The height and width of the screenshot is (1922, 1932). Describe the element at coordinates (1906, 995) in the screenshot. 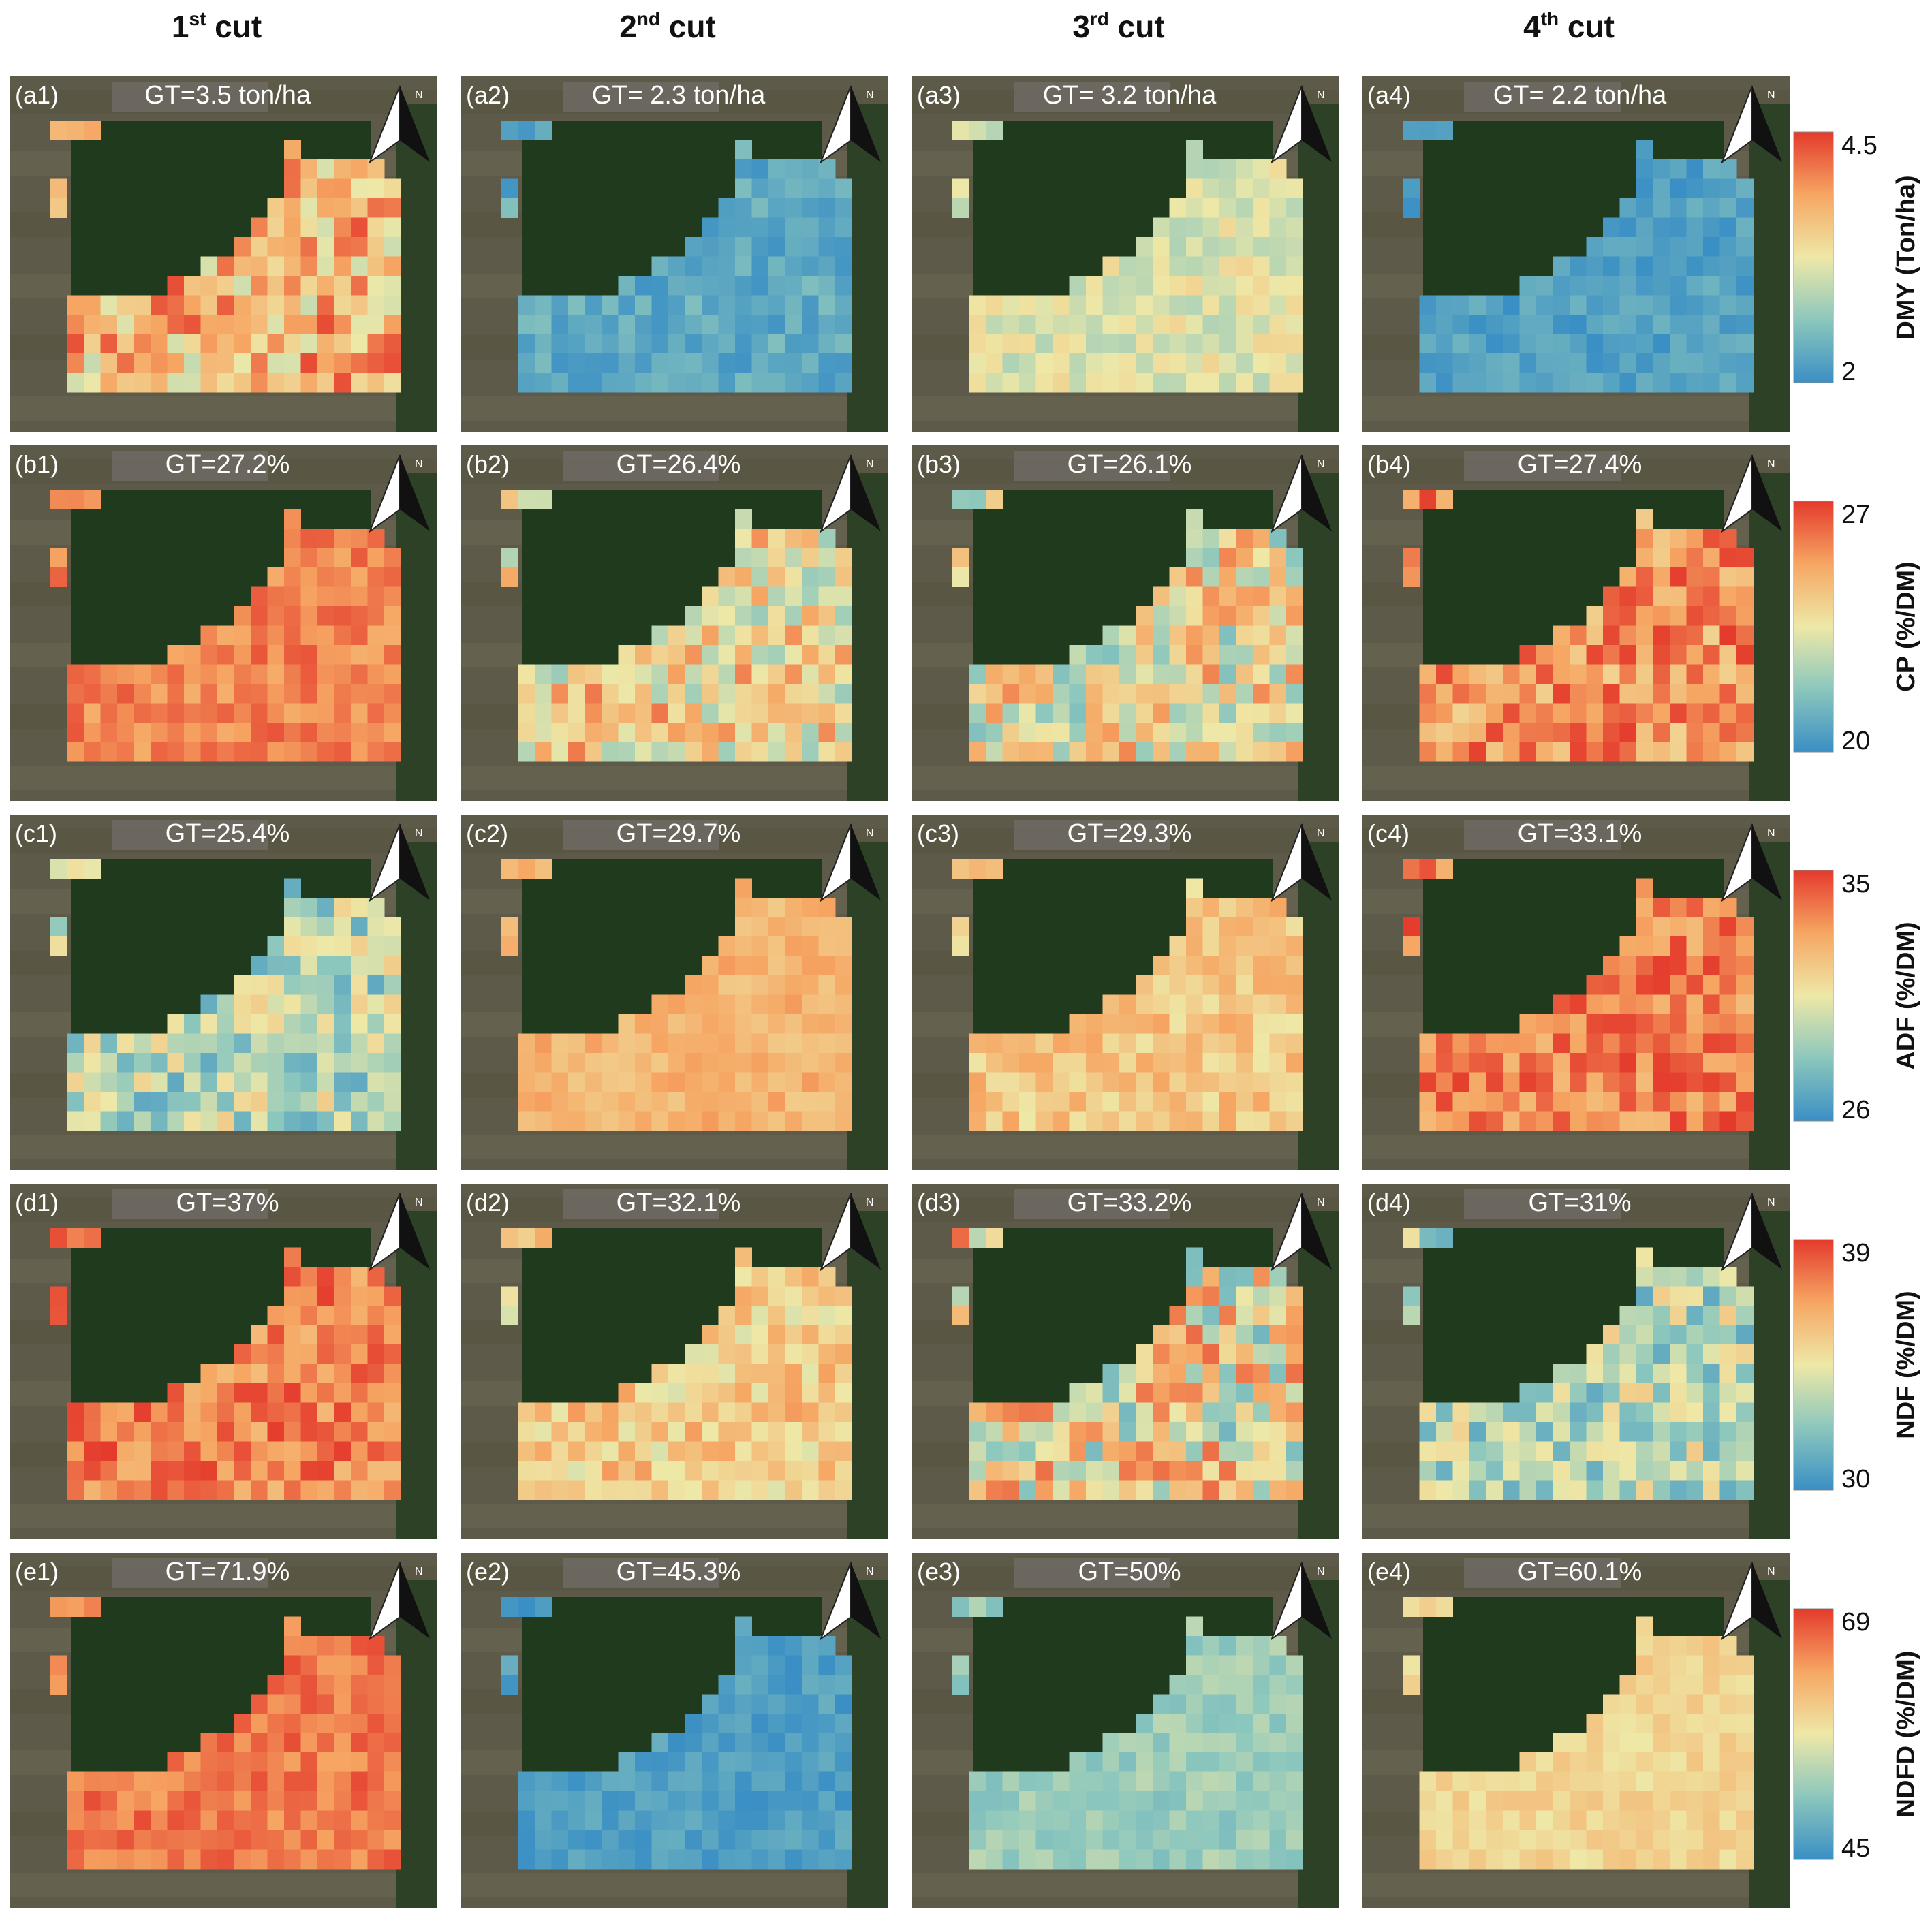

I see `colorbar-variable-label: ADF (%/DM)` at that location.